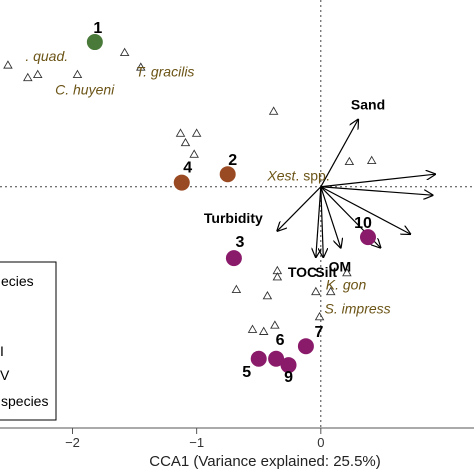 Image resolution: width=474 pixels, height=474 pixels. I want to click on environment-vector-label: Silt, so click(326, 272).